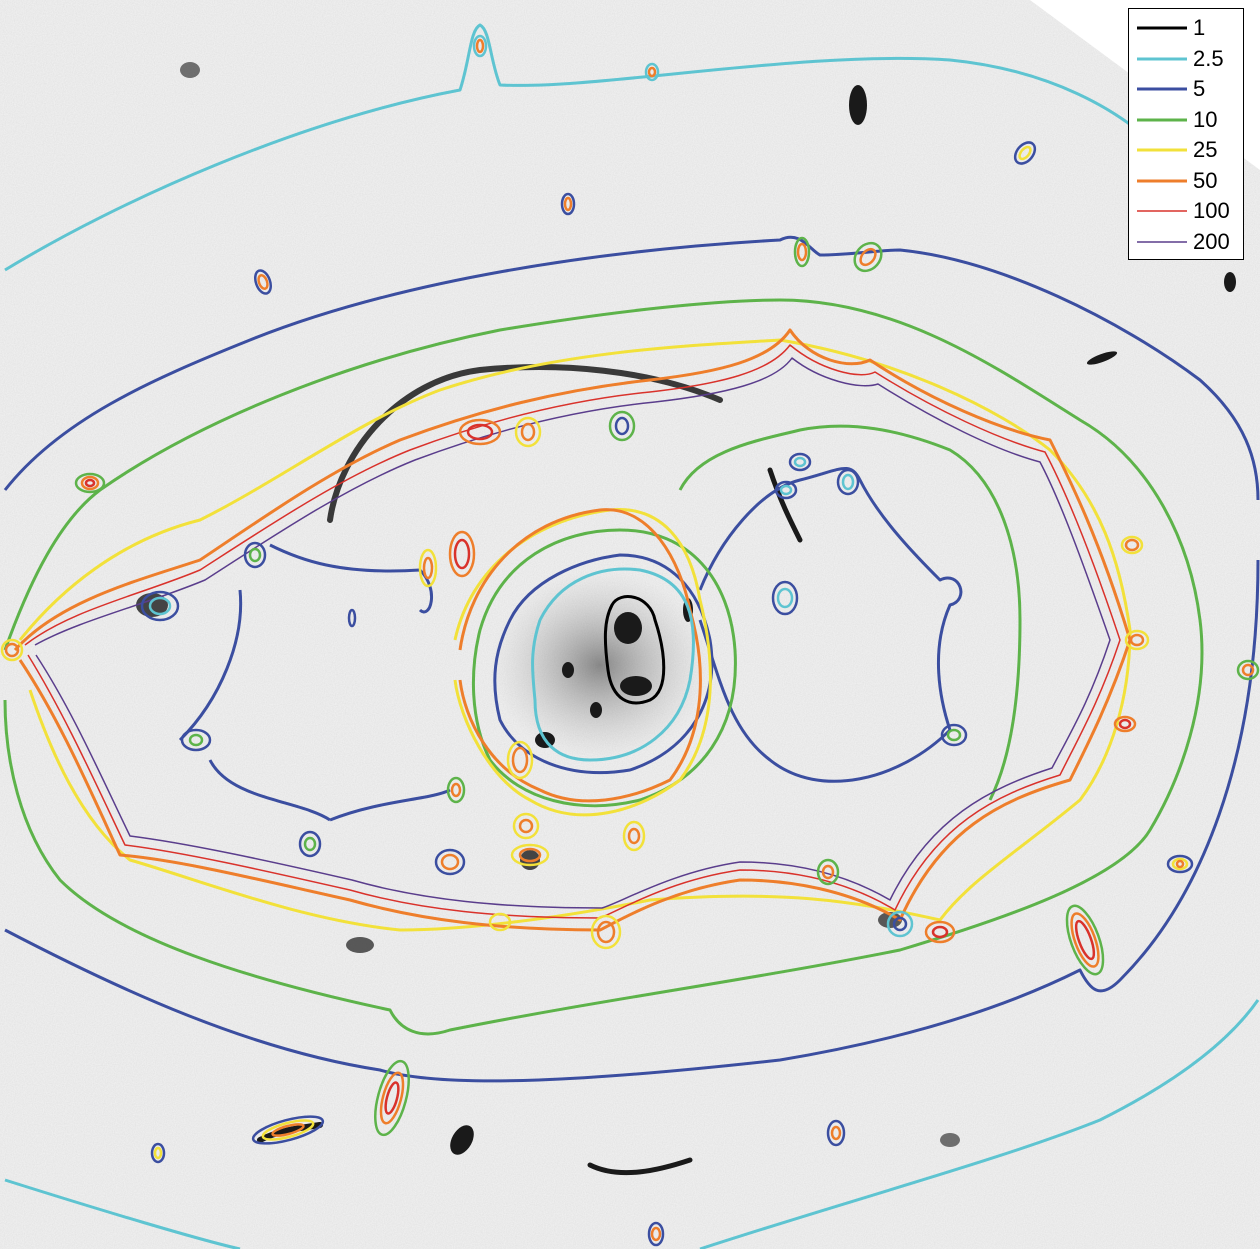 Image resolution: width=1260 pixels, height=1249 pixels. Describe the element at coordinates (314, 682) in the screenshot. I see `contour-5-inner-left` at that location.